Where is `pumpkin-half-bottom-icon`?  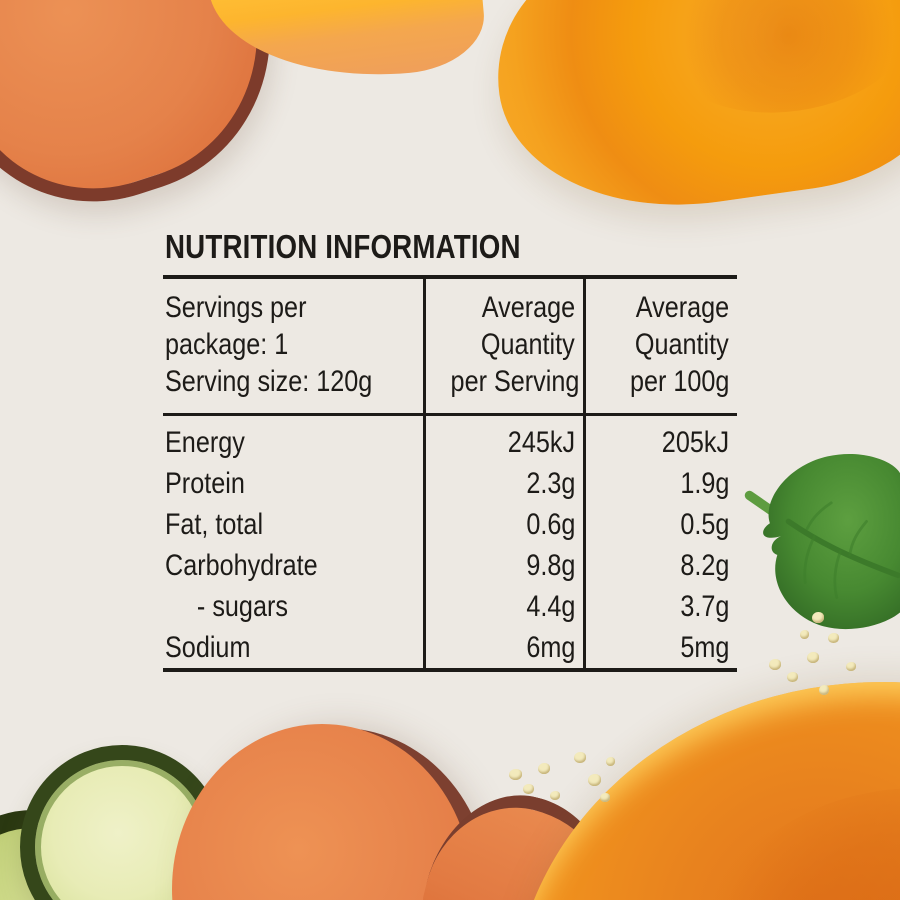 pumpkin-half-bottom-icon is located at coordinates (706, 791).